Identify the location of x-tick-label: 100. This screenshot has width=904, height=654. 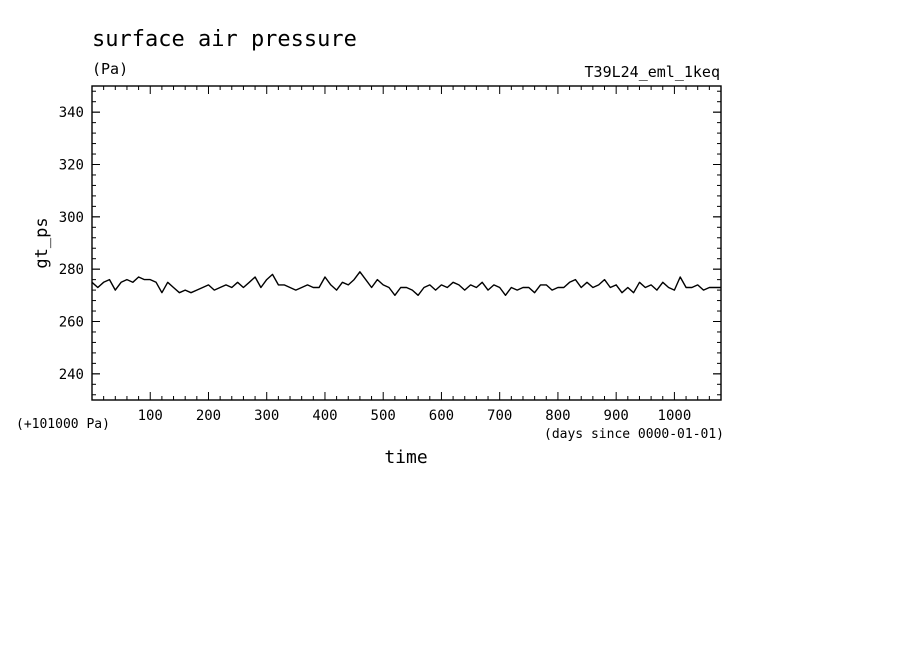
(150, 416).